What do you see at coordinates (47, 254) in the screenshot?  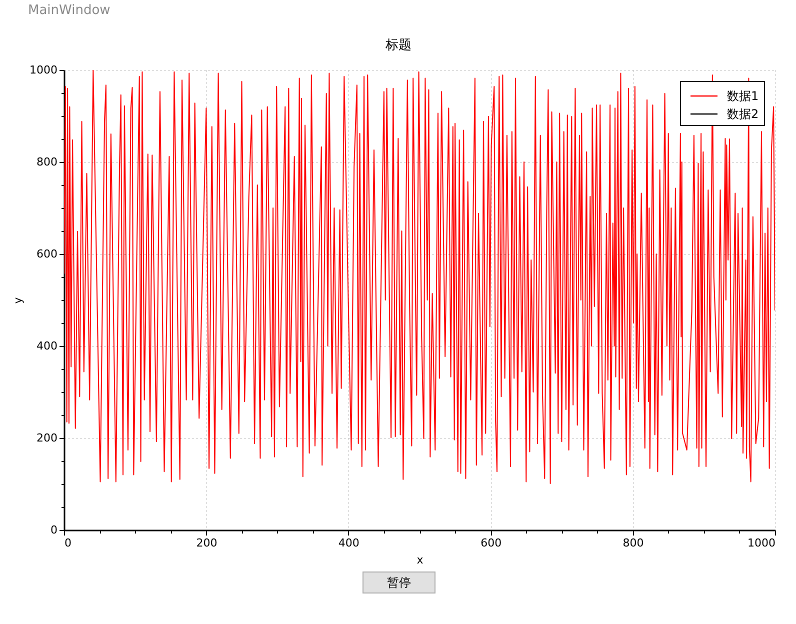 I see `y-tick-label: 600` at bounding box center [47, 254].